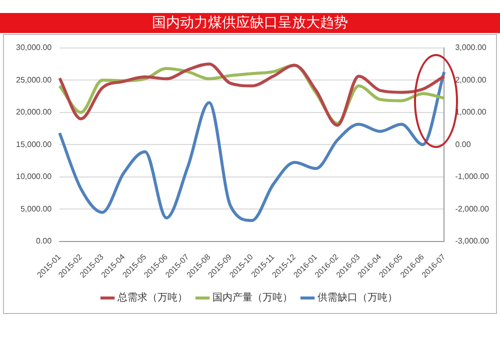  What do you see at coordinates (252, 298) in the screenshot?
I see `legend-label: 国内产量（万吨）` at bounding box center [252, 298].